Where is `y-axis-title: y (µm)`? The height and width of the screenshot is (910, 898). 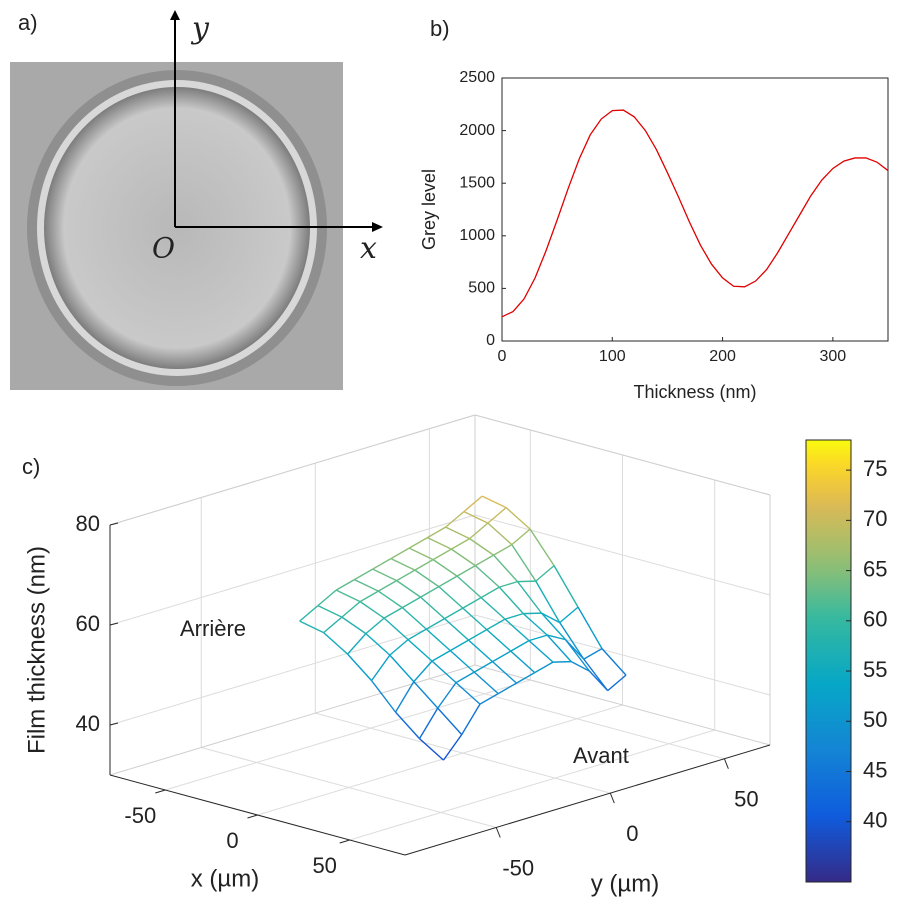 y-axis-title: y (µm) is located at coordinates (625, 883).